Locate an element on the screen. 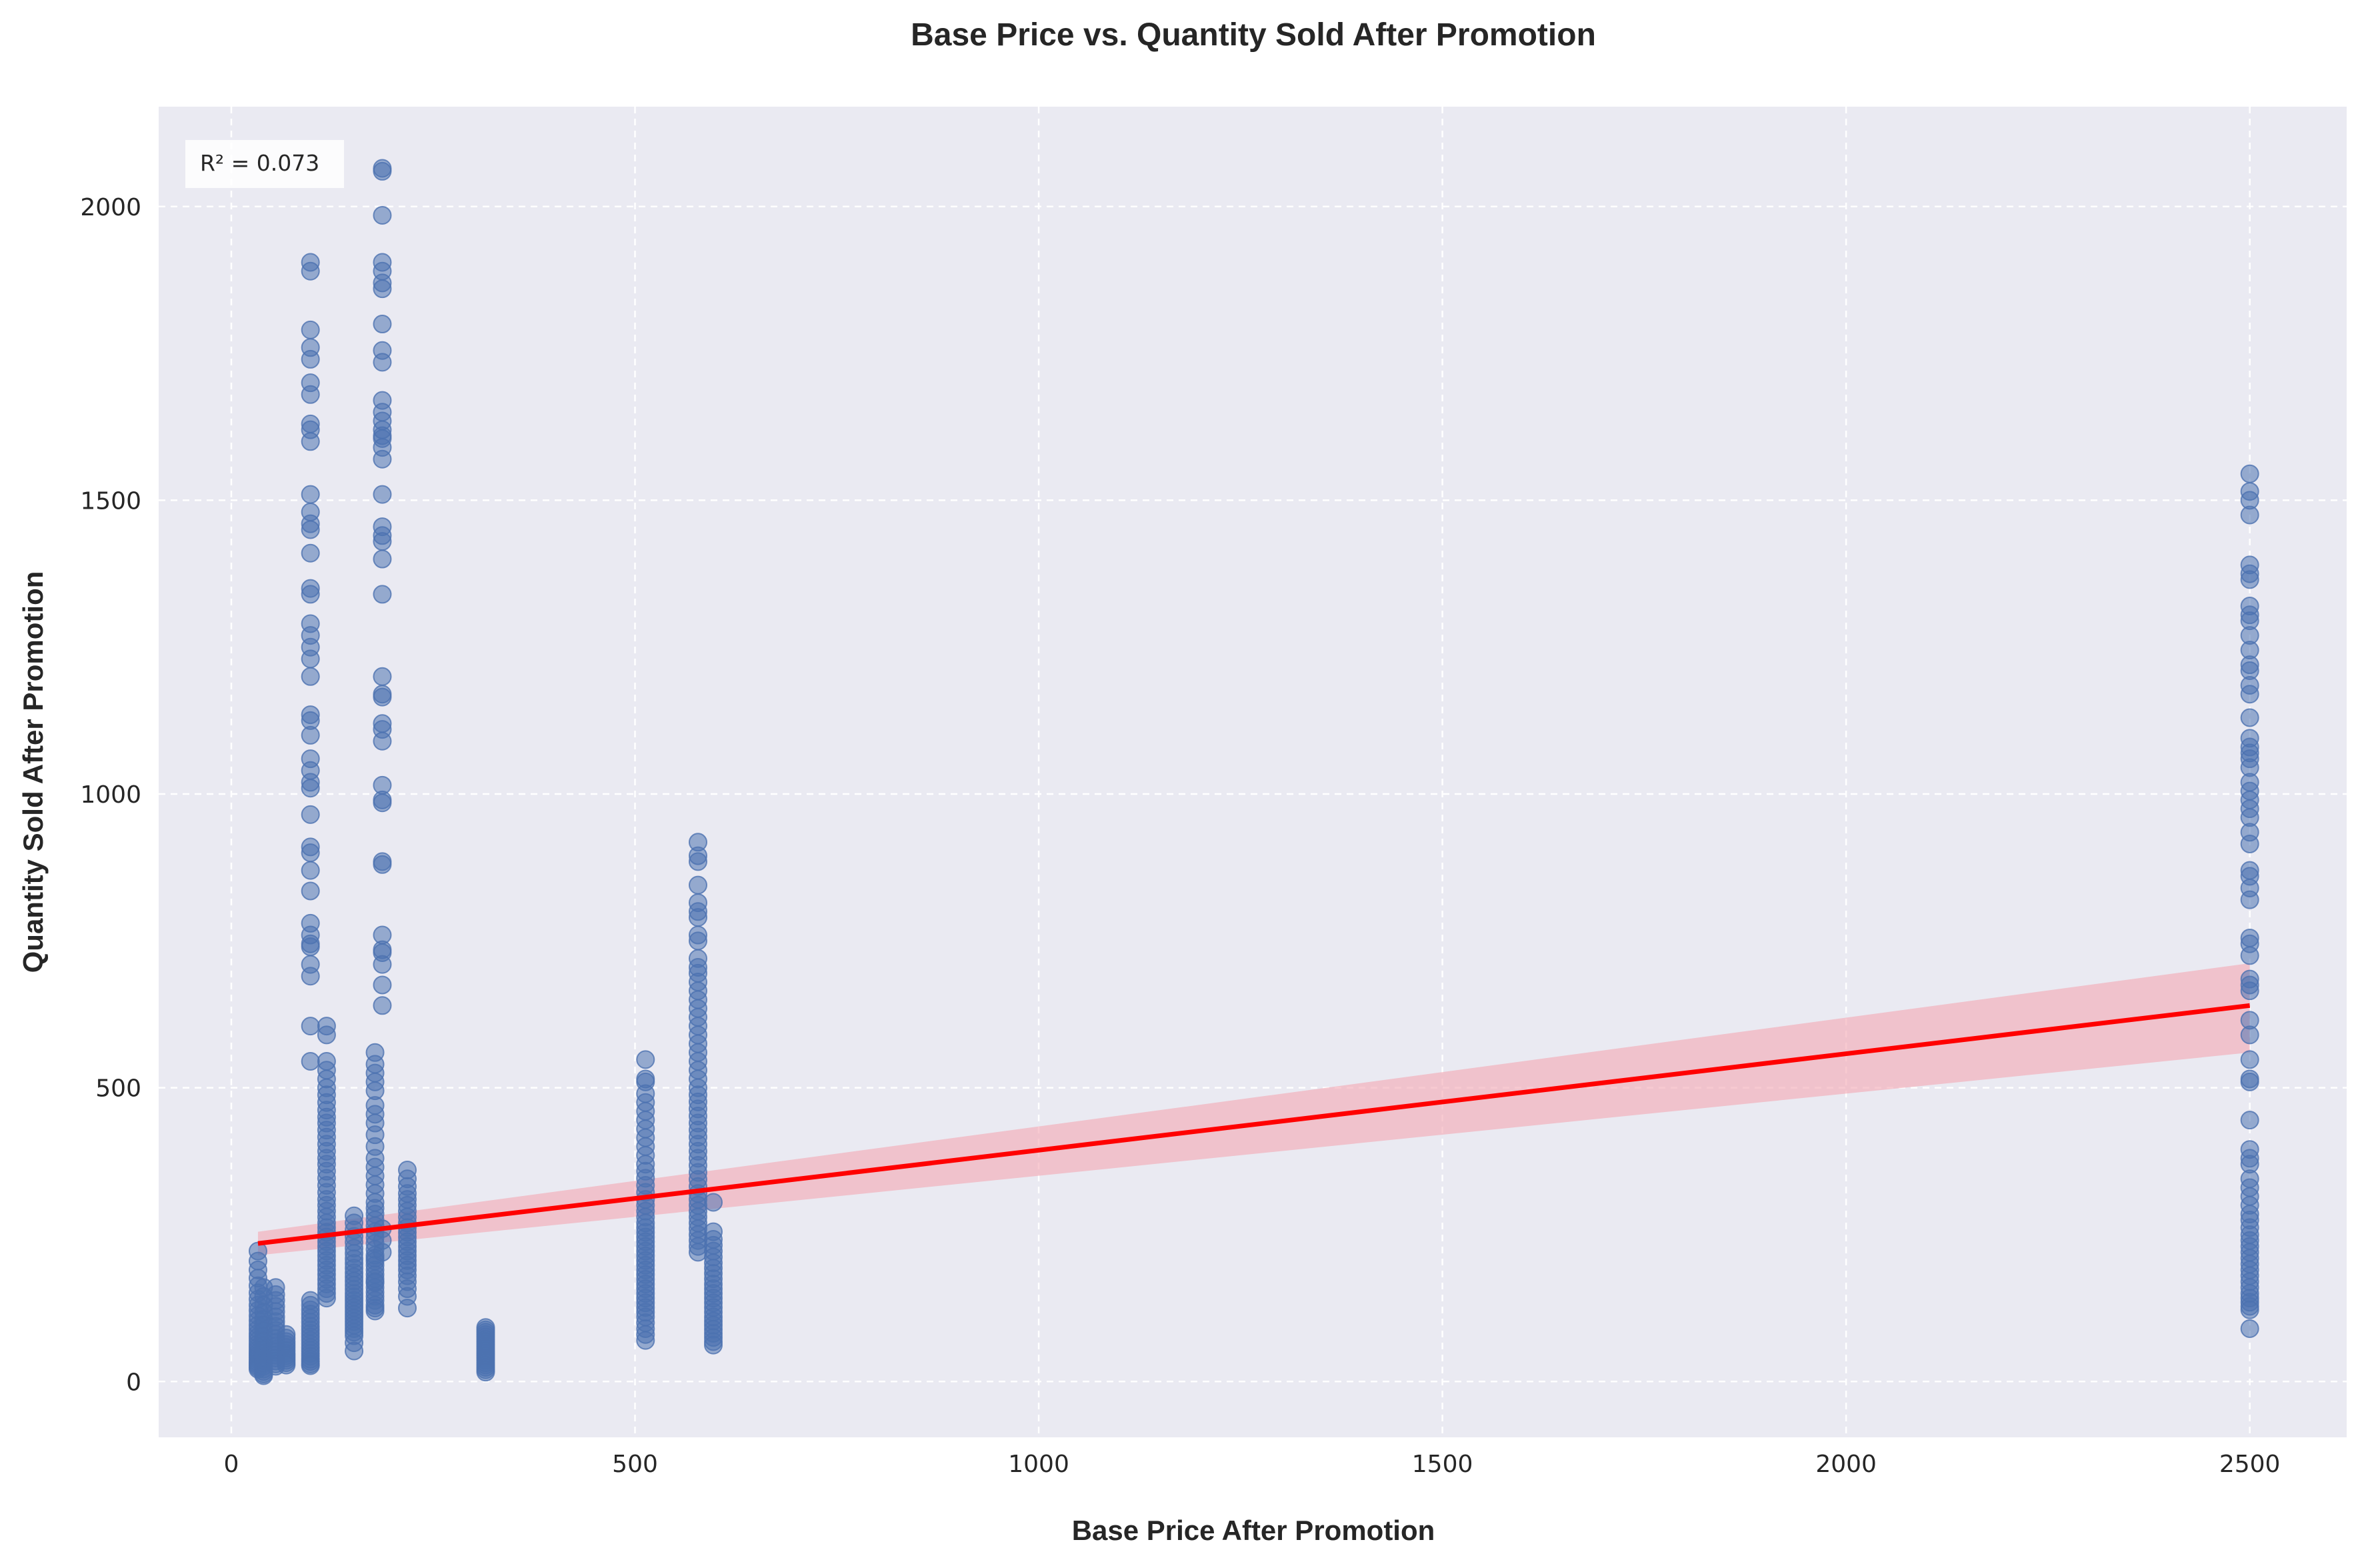 Image resolution: width=2368 pixels, height=1568 pixels. regression-line-layer is located at coordinates (1254, 1124).